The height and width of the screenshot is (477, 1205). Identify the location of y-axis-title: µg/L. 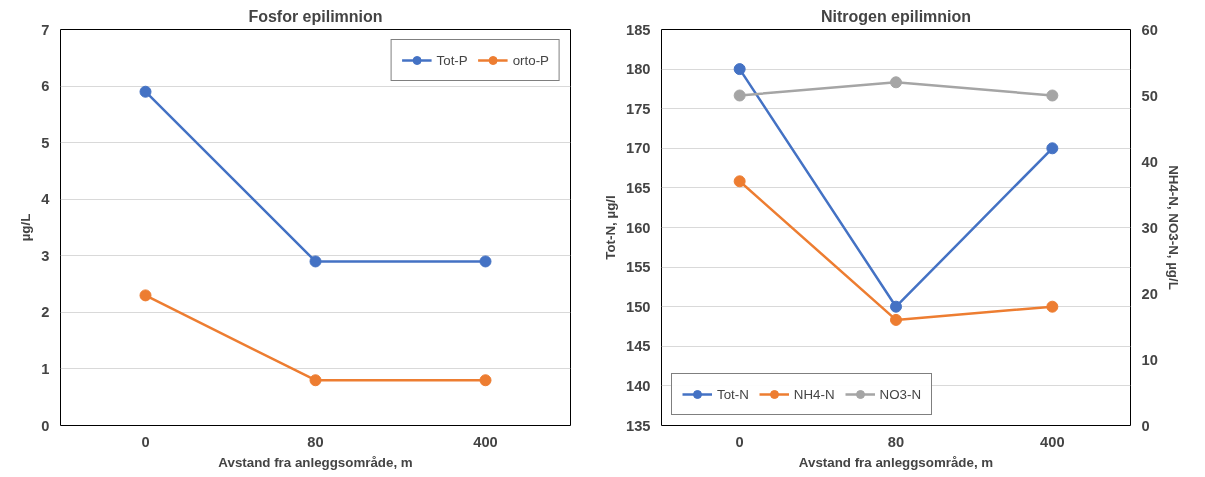
(26, 227).